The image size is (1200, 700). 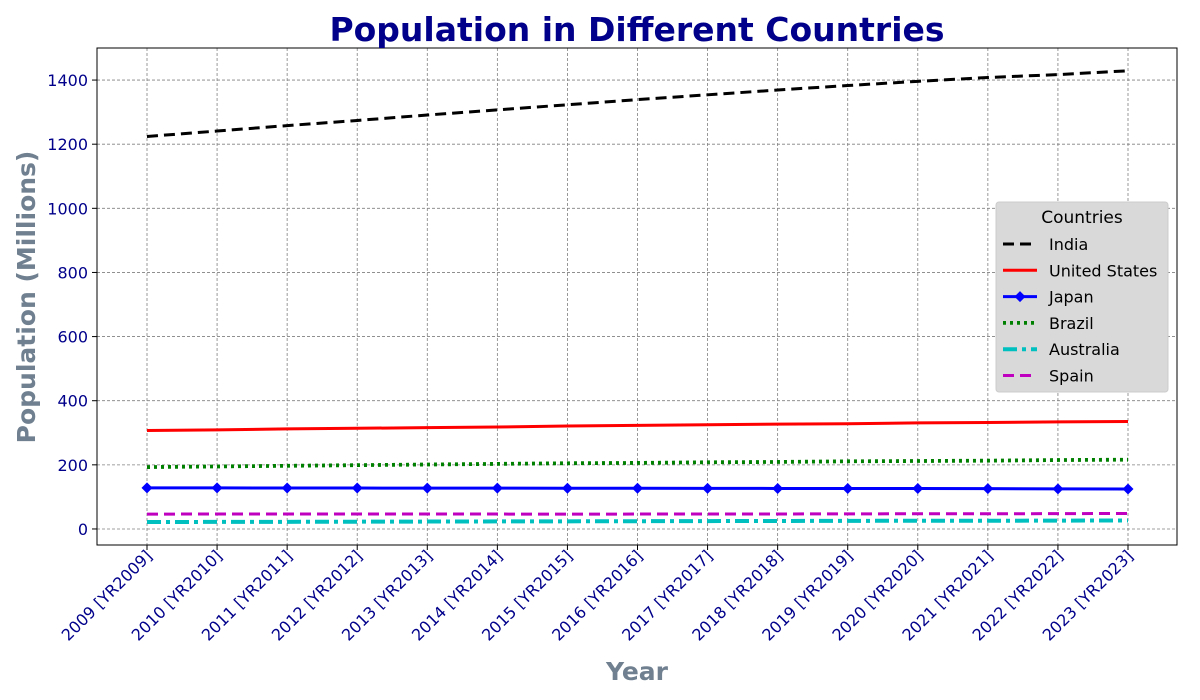 I want to click on legend-item: India, so click(x=1045, y=244).